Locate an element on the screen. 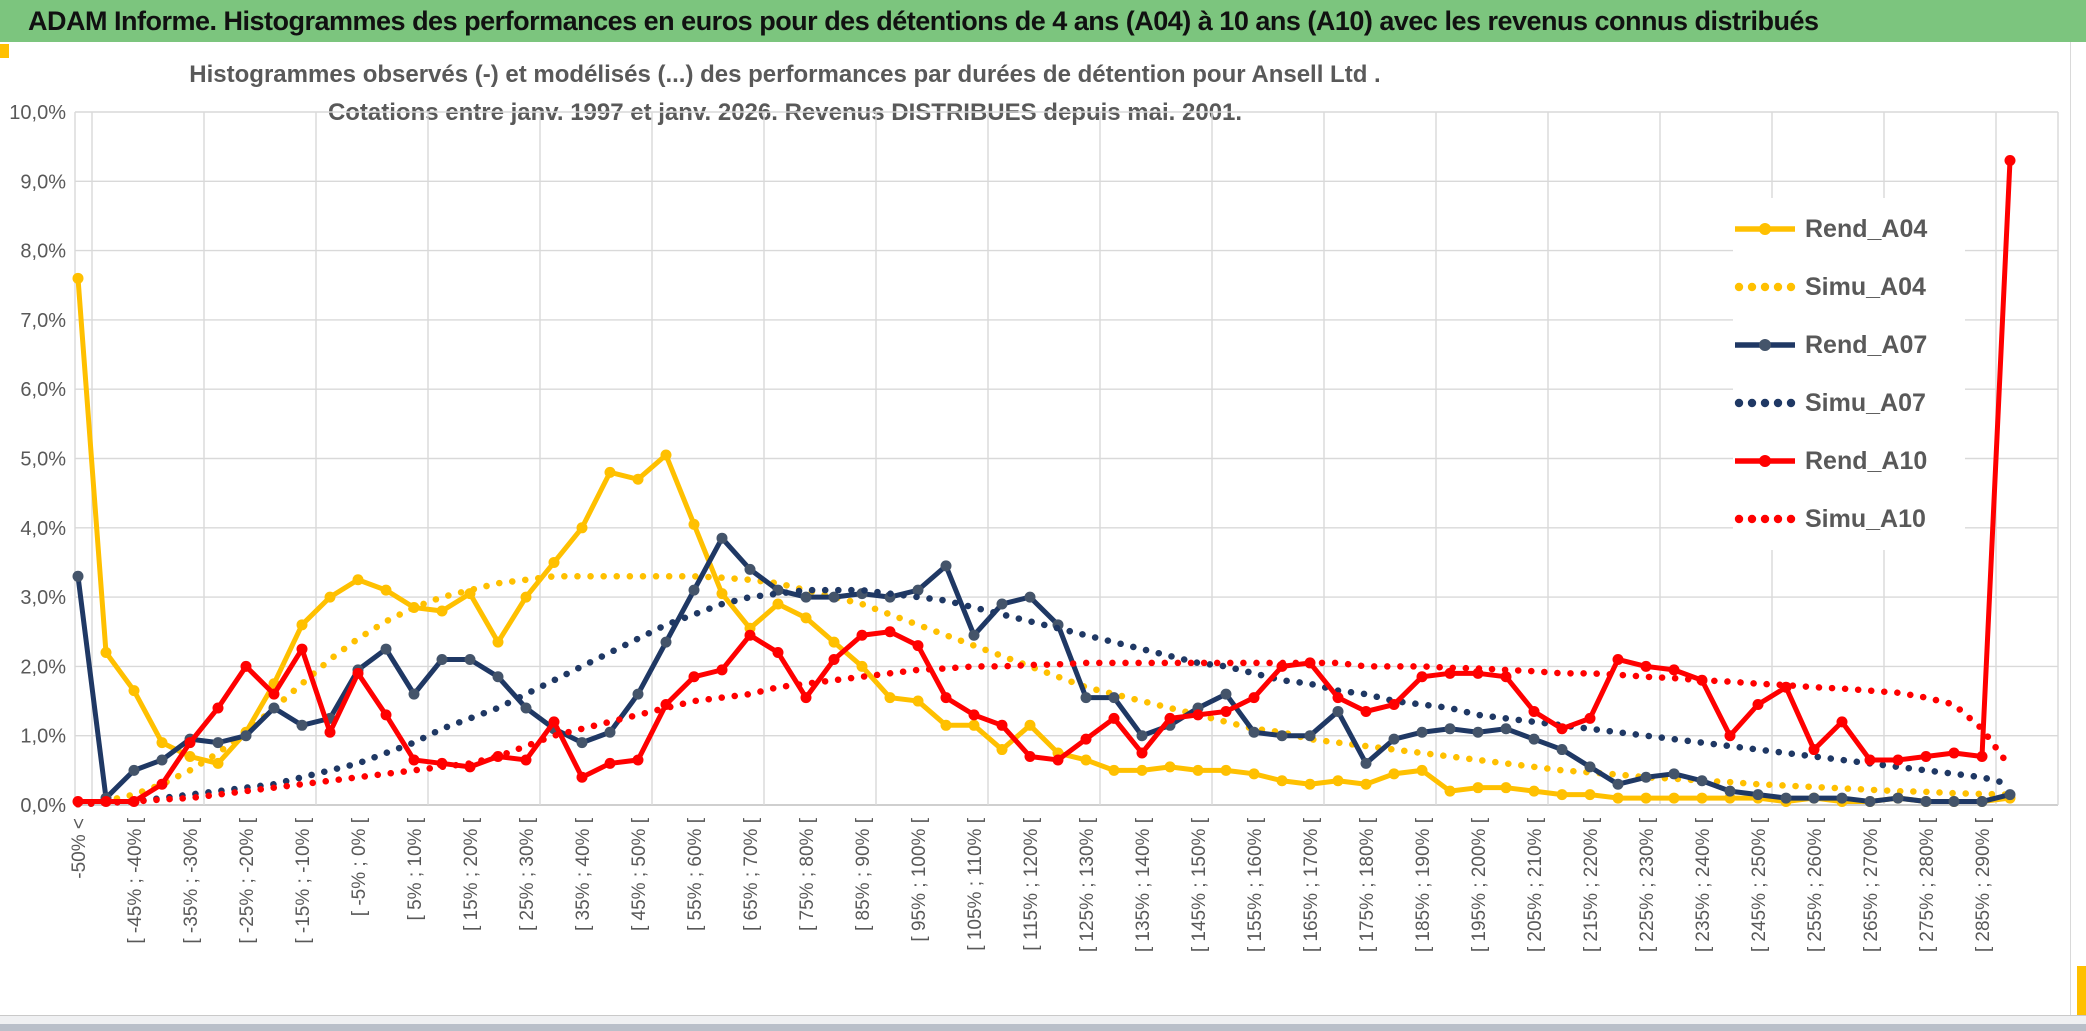  x-tick-label: [ 25% ; 30% [ is located at coordinates (527, 874).